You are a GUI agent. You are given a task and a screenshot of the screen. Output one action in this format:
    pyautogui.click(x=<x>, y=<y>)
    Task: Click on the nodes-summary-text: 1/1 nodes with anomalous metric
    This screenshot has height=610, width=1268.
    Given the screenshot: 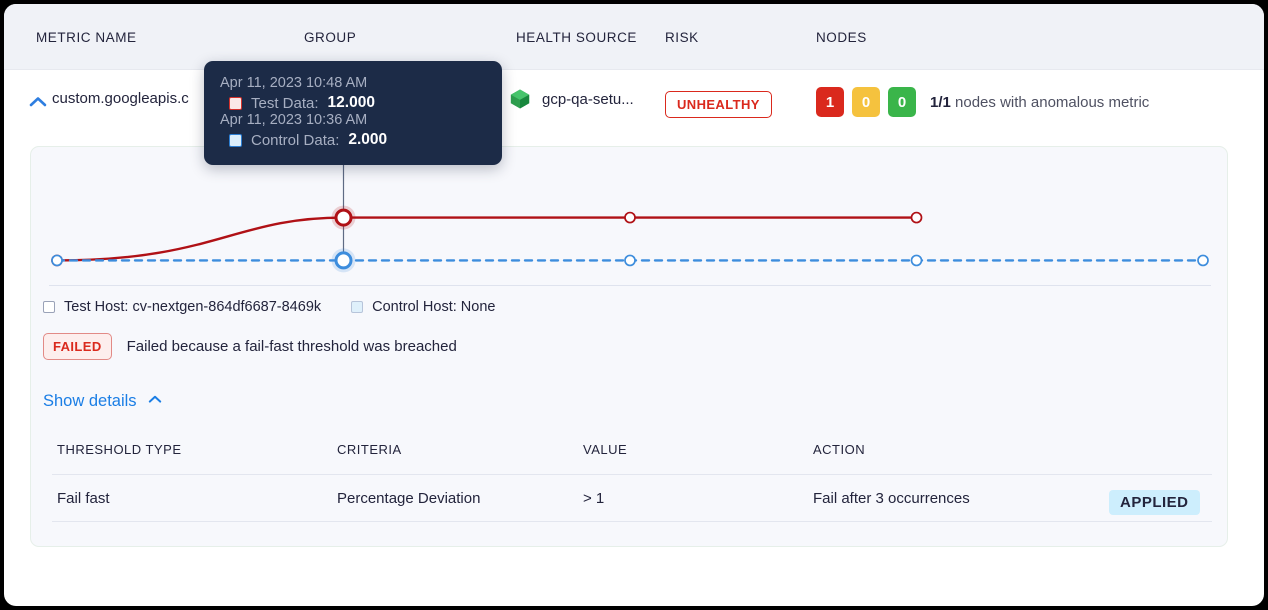 What is the action you would take?
    pyautogui.click(x=1039, y=102)
    